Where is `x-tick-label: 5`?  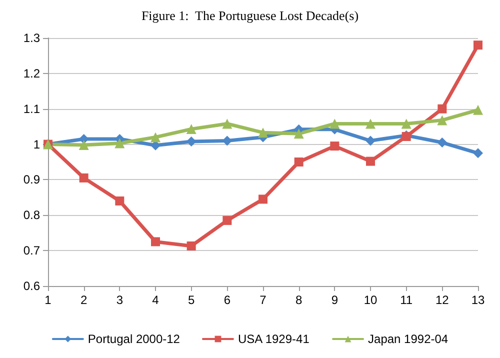 x-tick-label: 5 is located at coordinates (191, 300).